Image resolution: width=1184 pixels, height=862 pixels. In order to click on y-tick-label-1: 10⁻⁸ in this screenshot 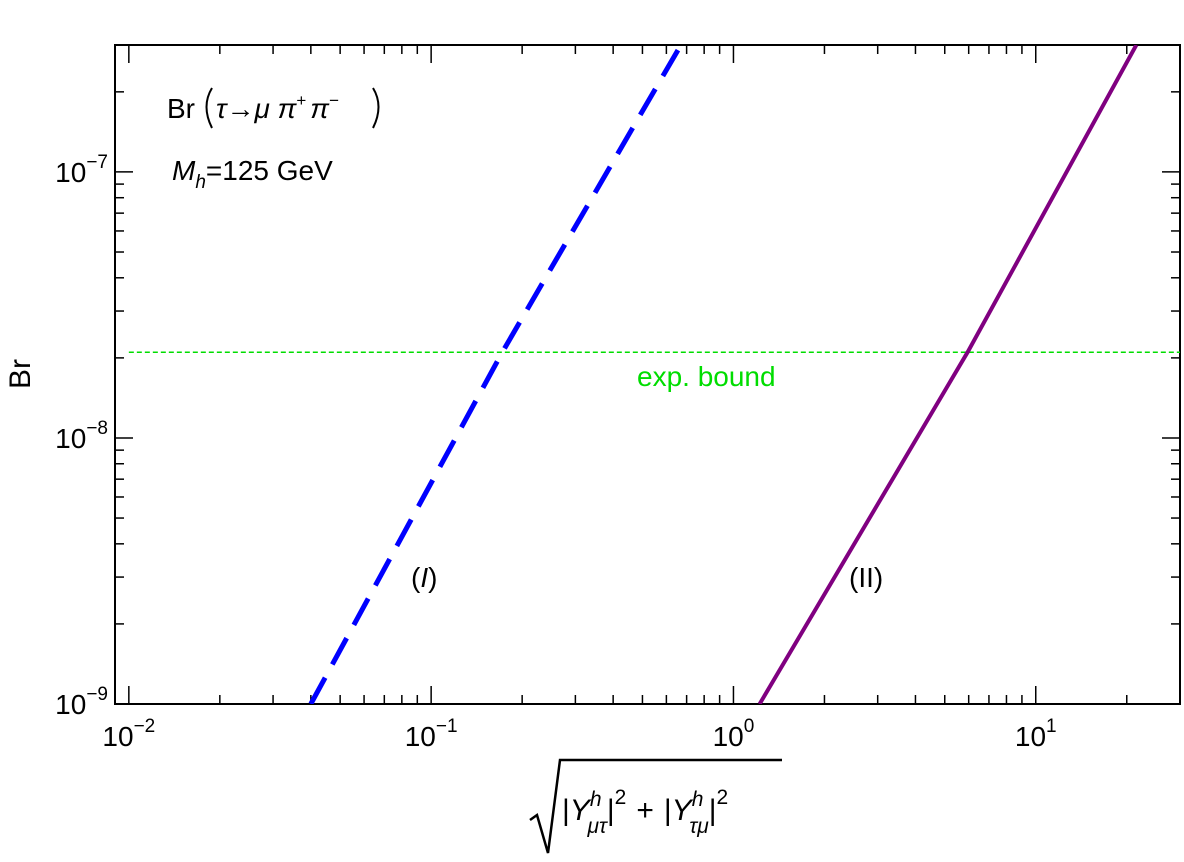, I will do `click(81, 436)`.